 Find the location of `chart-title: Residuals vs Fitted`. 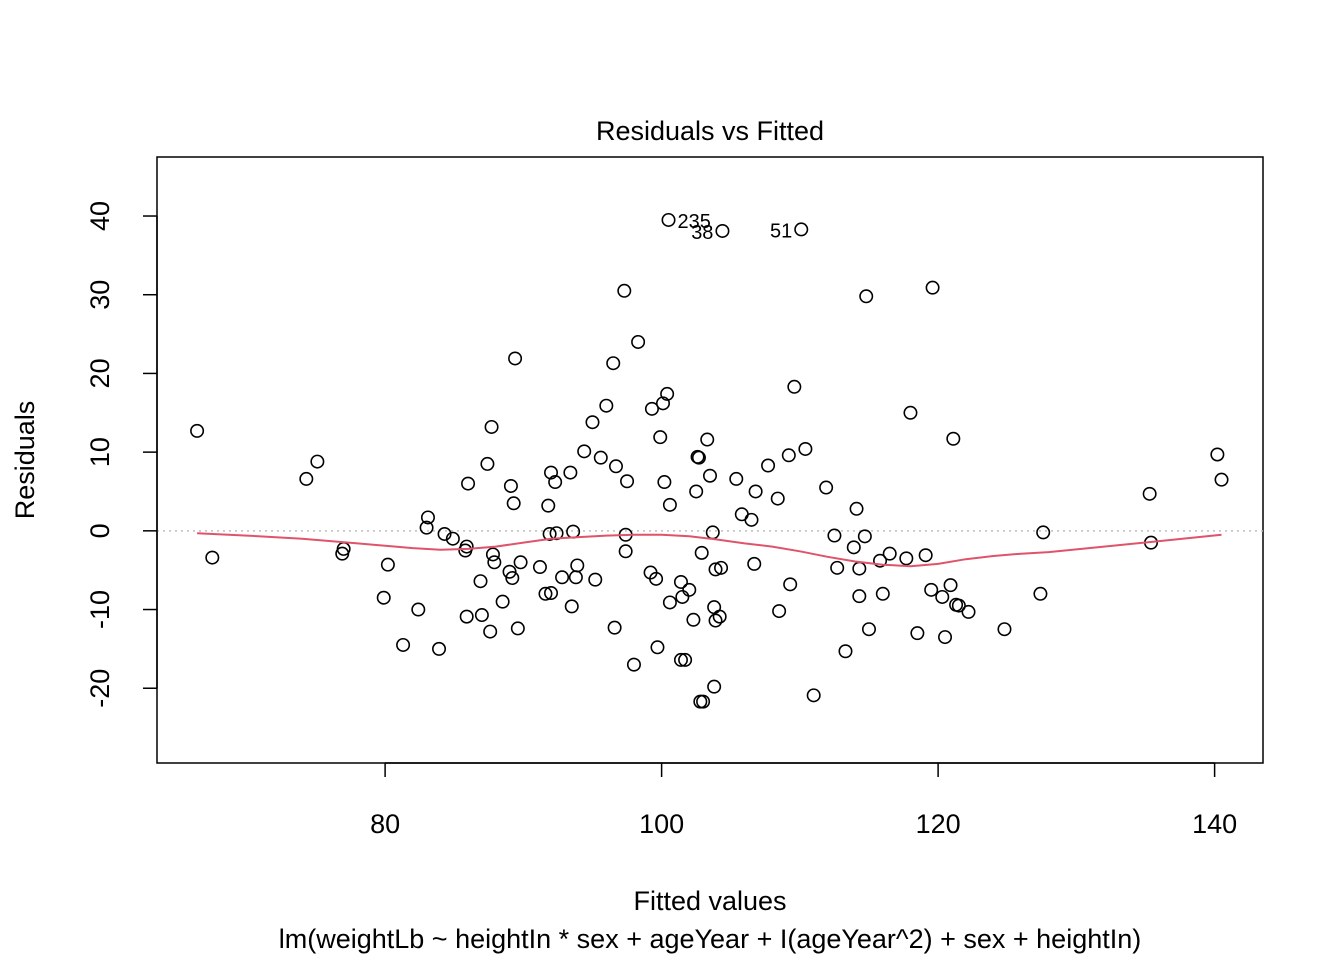

chart-title: Residuals vs Fitted is located at coordinates (710, 131).